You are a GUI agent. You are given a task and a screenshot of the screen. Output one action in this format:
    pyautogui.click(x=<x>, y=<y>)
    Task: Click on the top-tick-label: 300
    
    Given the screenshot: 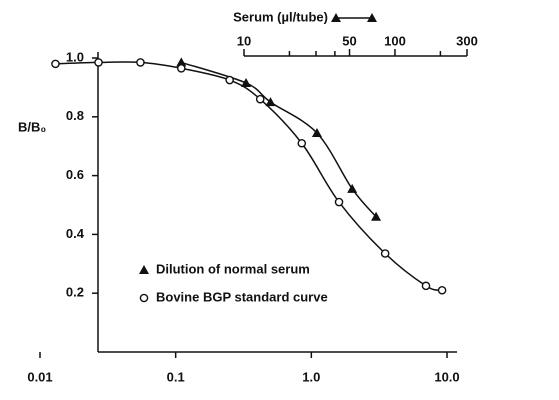 What is the action you would take?
    pyautogui.click(x=467, y=40)
    